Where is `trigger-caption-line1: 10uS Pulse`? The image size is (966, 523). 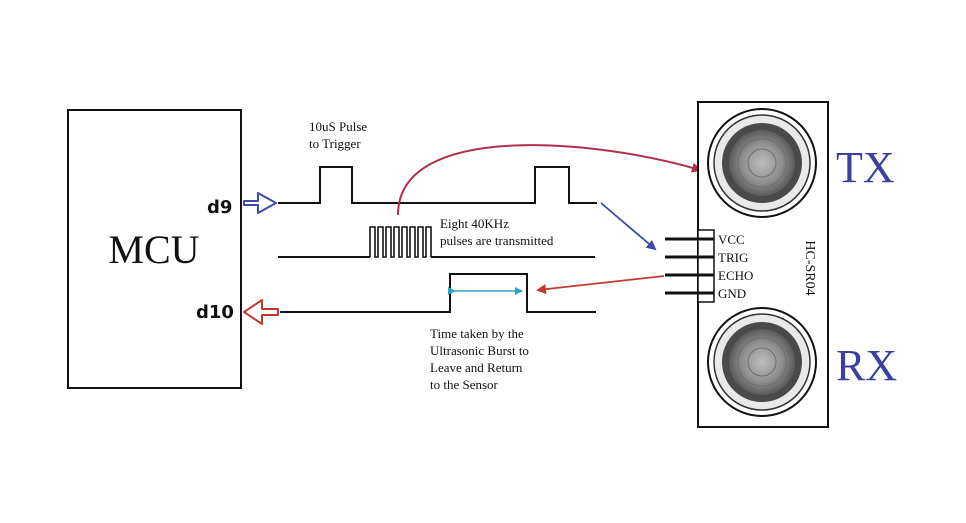 trigger-caption-line1: 10uS Pulse is located at coordinates (338, 126).